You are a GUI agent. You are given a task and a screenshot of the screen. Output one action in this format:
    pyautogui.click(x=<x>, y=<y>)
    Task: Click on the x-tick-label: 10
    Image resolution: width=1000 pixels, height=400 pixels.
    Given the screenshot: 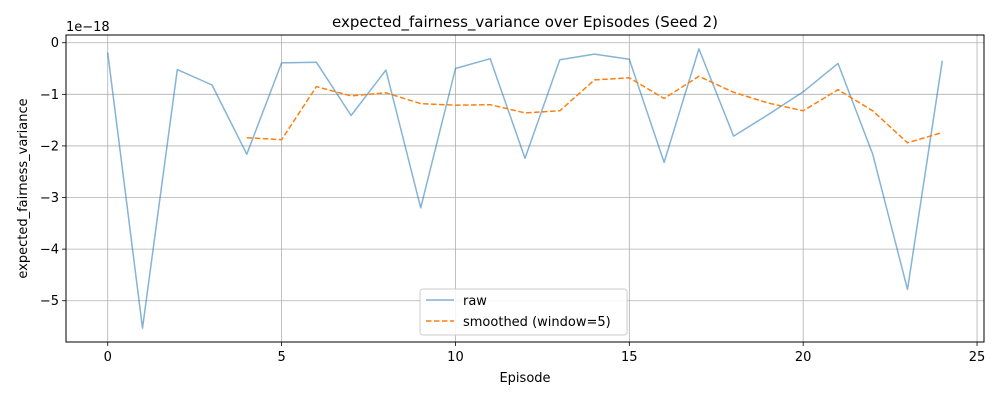 What is the action you would take?
    pyautogui.click(x=455, y=357)
    